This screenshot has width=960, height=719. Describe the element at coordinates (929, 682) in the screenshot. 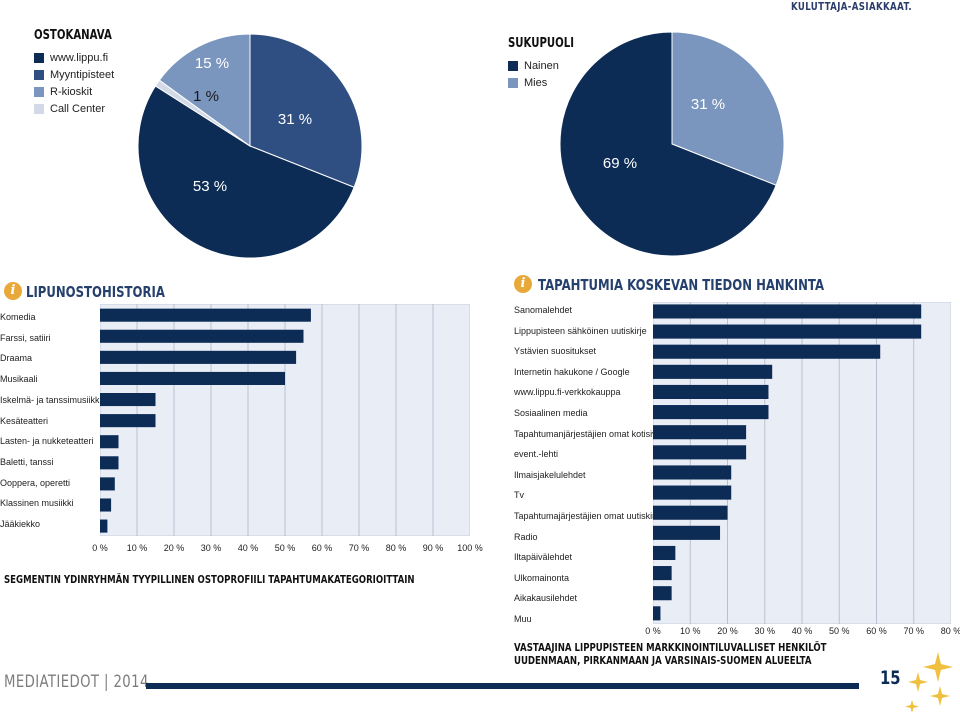

I see `sparkle-decoration-icon` at that location.